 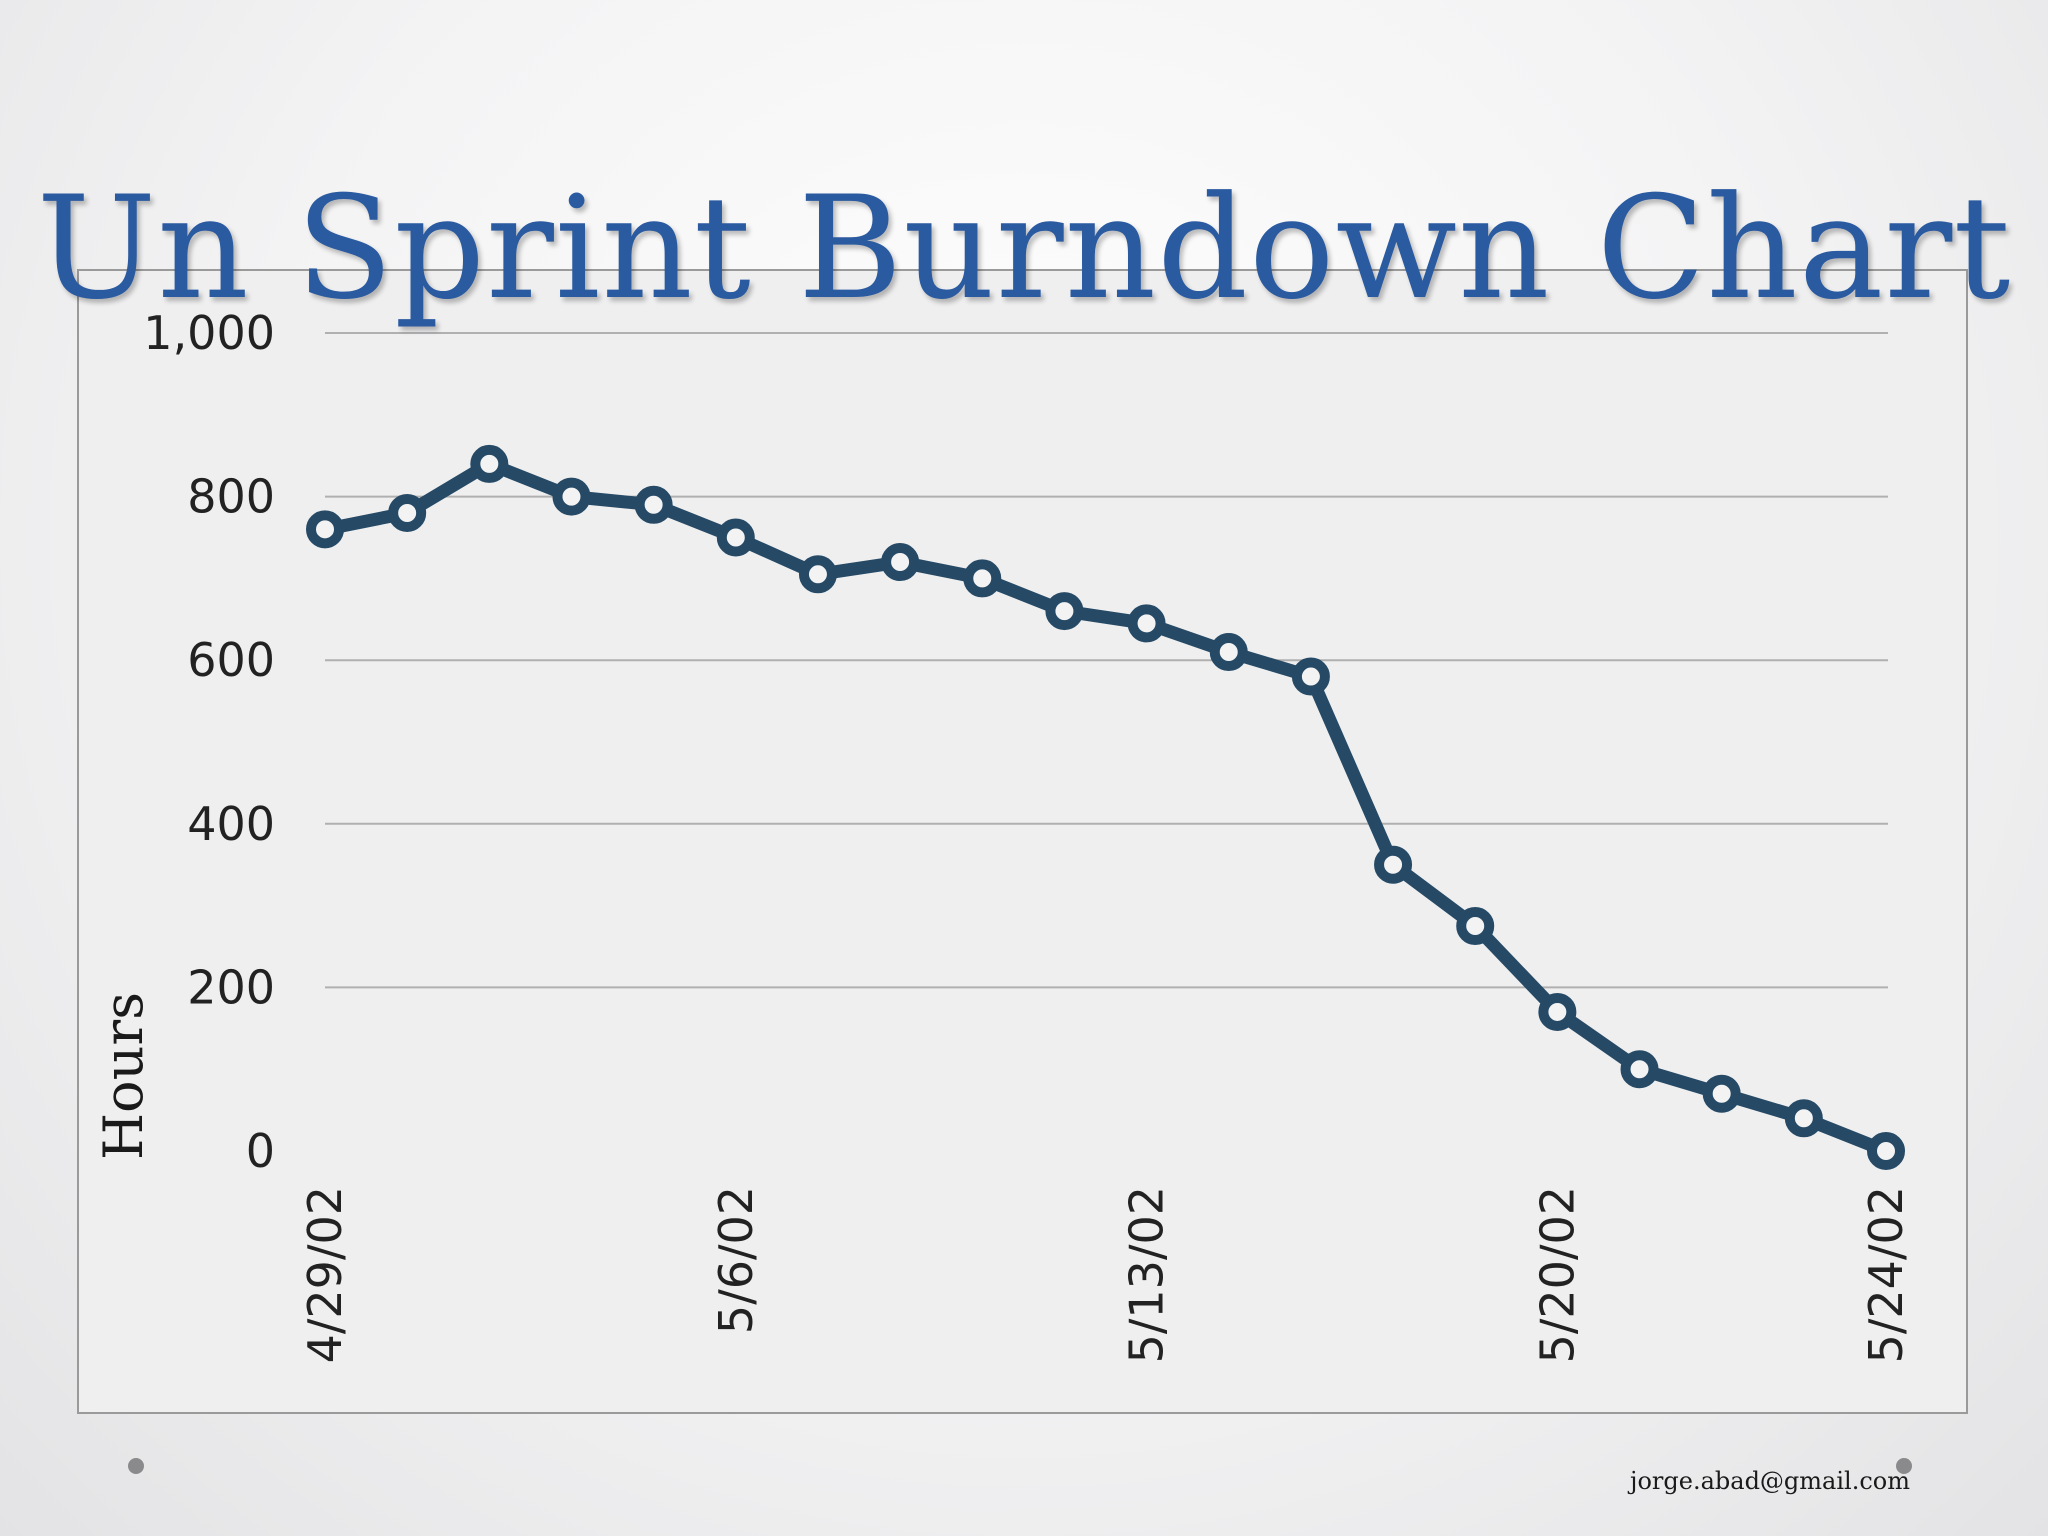 I want to click on slide-title: Un Sprint Burndown Chart, so click(x=1024, y=248).